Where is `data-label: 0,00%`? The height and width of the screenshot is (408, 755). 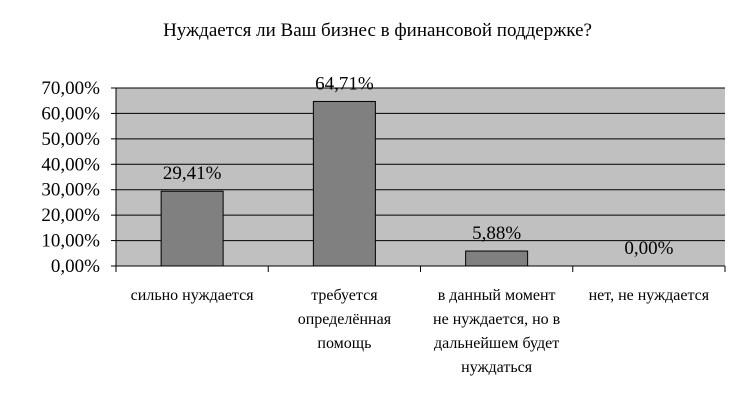
data-label: 0,00% is located at coordinates (648, 248).